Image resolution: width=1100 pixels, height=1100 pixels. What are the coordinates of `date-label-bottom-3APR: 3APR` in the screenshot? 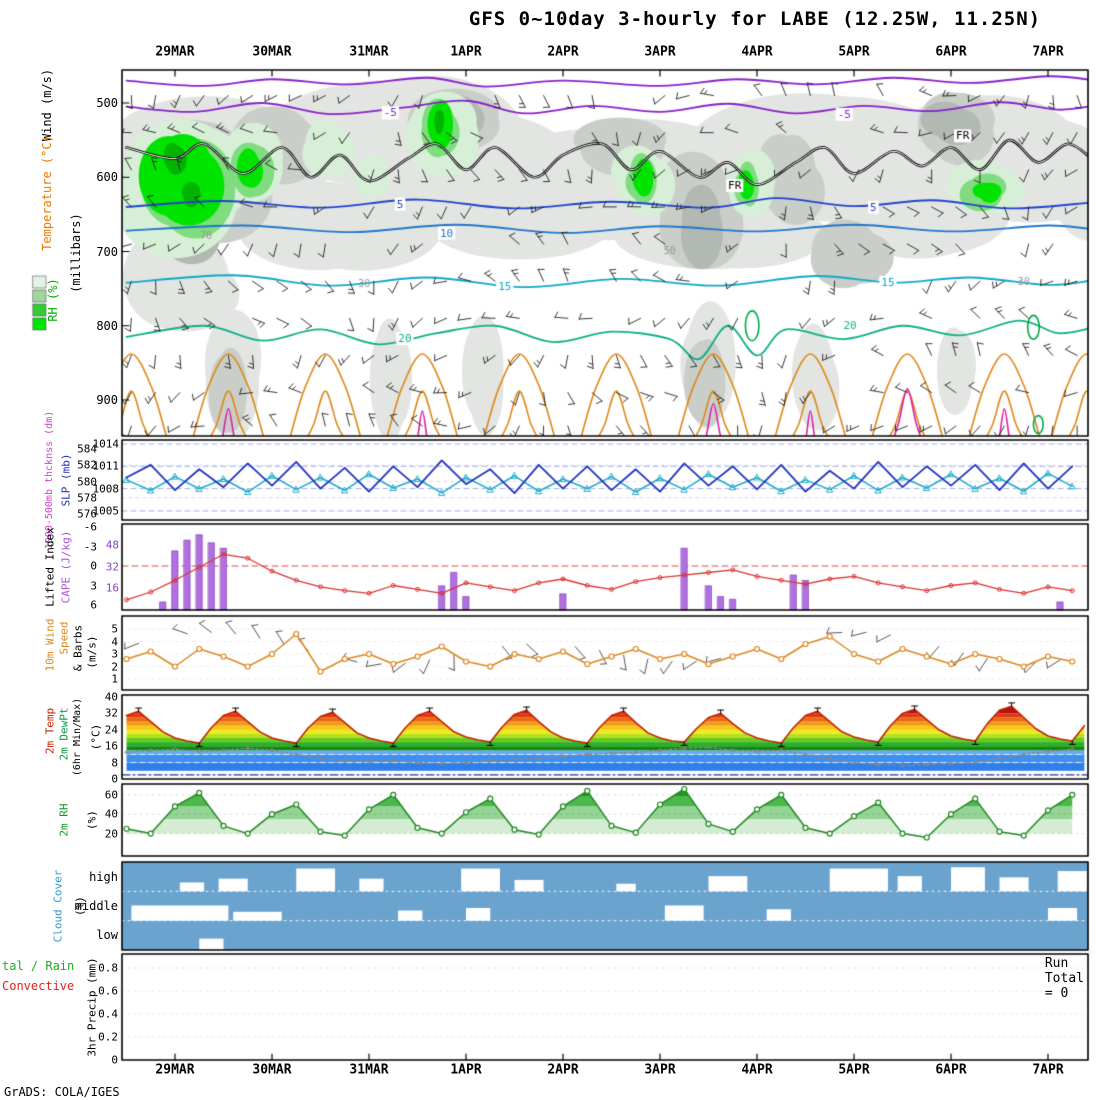 It's located at (660, 1070).